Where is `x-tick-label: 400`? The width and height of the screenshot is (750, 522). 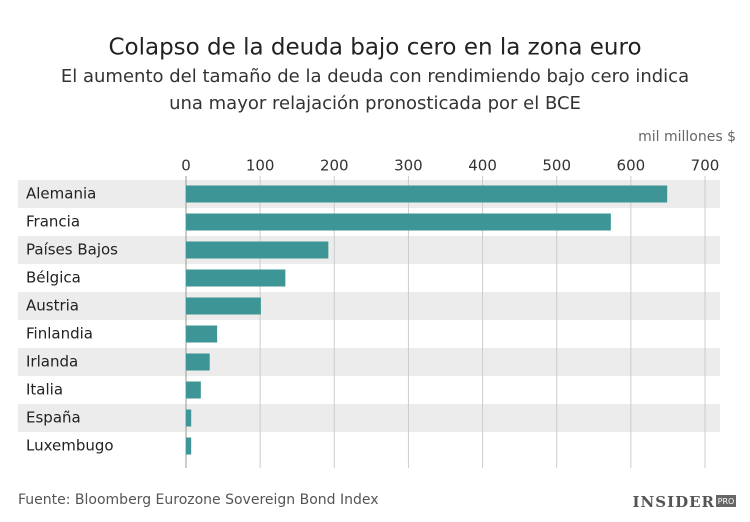
x-tick-label: 400 is located at coordinates (482, 166).